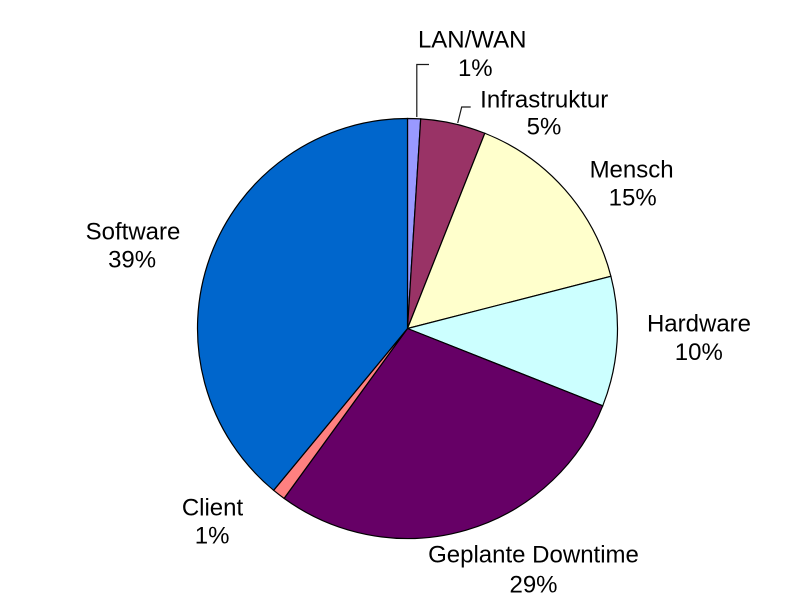 The image size is (806, 605). Describe the element at coordinates (132, 259) in the screenshot. I see `svg-text: 39%` at that location.